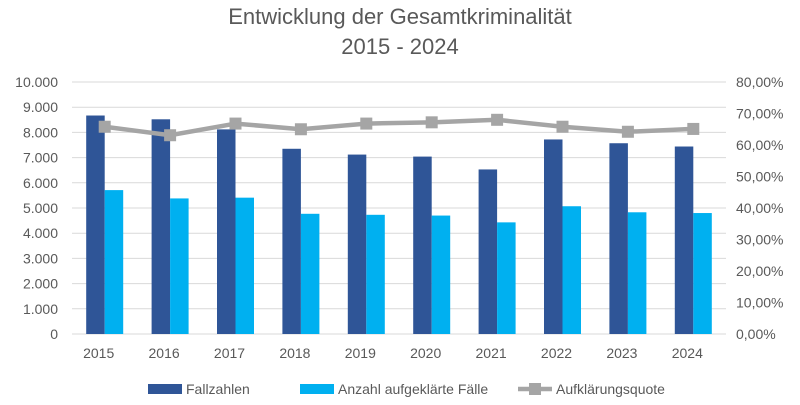  Describe the element at coordinates (54, 334) in the screenshot. I see `y-left-tick-label: 0` at that location.